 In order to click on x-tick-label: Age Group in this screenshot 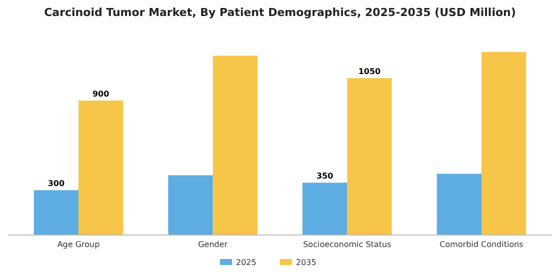, I will do `click(78, 244)`.